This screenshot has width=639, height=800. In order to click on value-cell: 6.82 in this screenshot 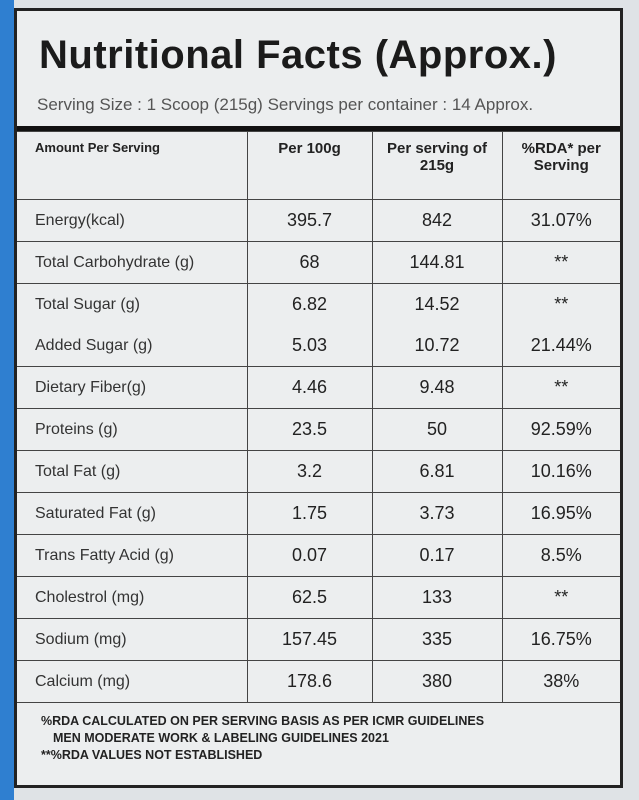, I will do `click(309, 304)`.